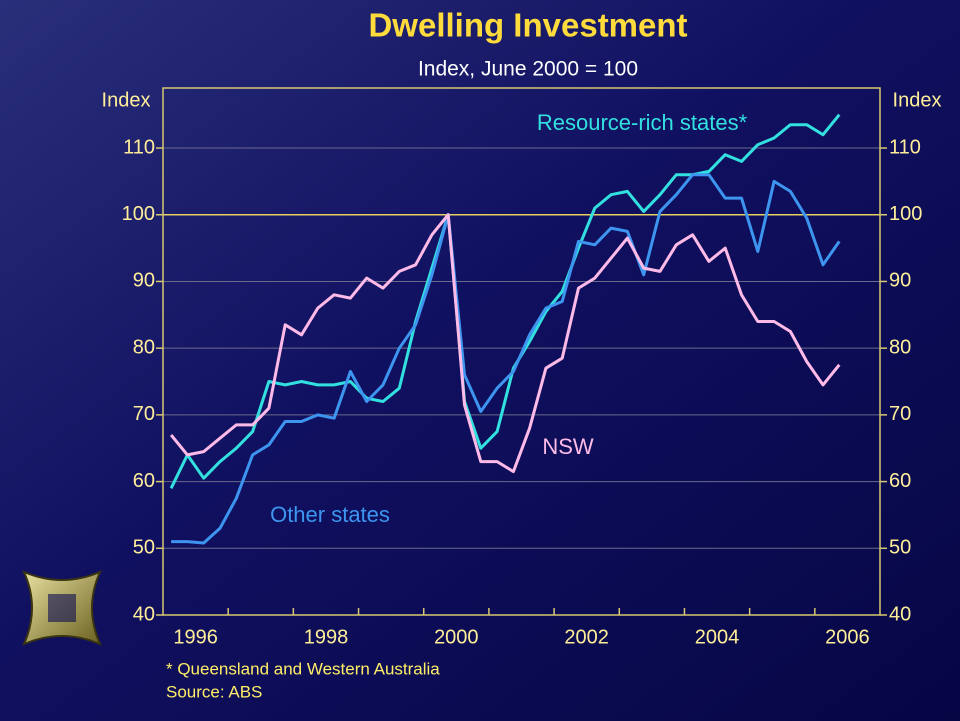 The height and width of the screenshot is (721, 960). Describe the element at coordinates (900, 614) in the screenshot. I see `y2-tick-label: 40` at that location.